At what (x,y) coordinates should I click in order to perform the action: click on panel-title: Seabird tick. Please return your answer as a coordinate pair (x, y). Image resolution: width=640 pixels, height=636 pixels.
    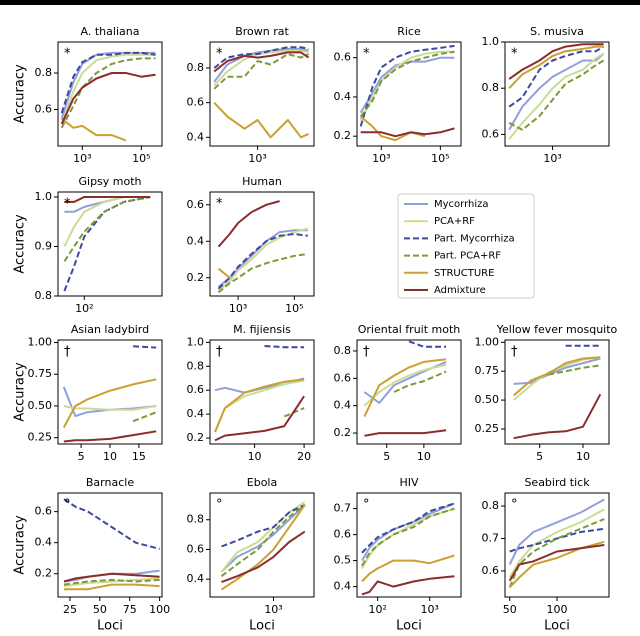
    Looking at the image, I should click on (557, 482).